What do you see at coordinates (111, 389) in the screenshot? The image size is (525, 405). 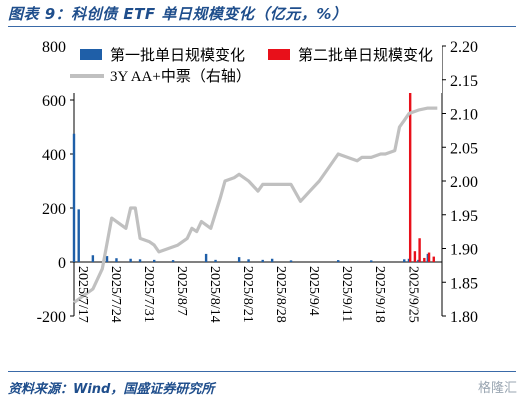 I see `source-note: 资料来源：Wind，国盛证券研究所` at bounding box center [111, 389].